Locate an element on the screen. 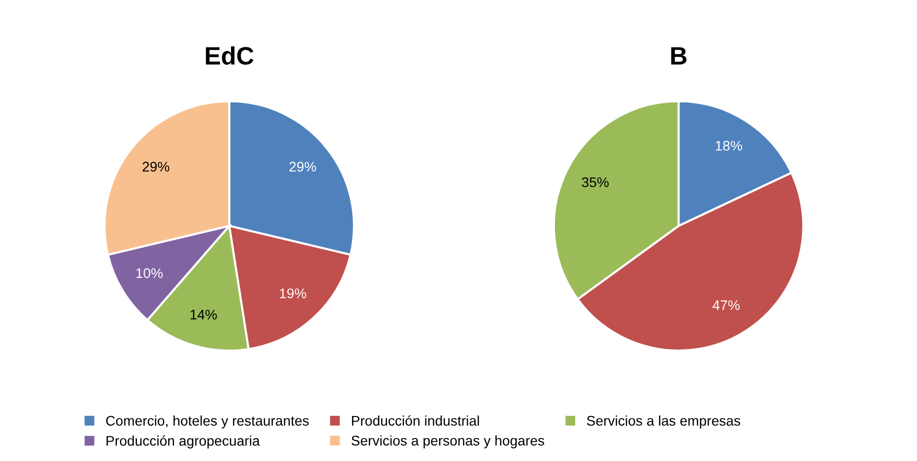  legend-label: Comercio, hoteles y restaurantes is located at coordinates (207, 422).